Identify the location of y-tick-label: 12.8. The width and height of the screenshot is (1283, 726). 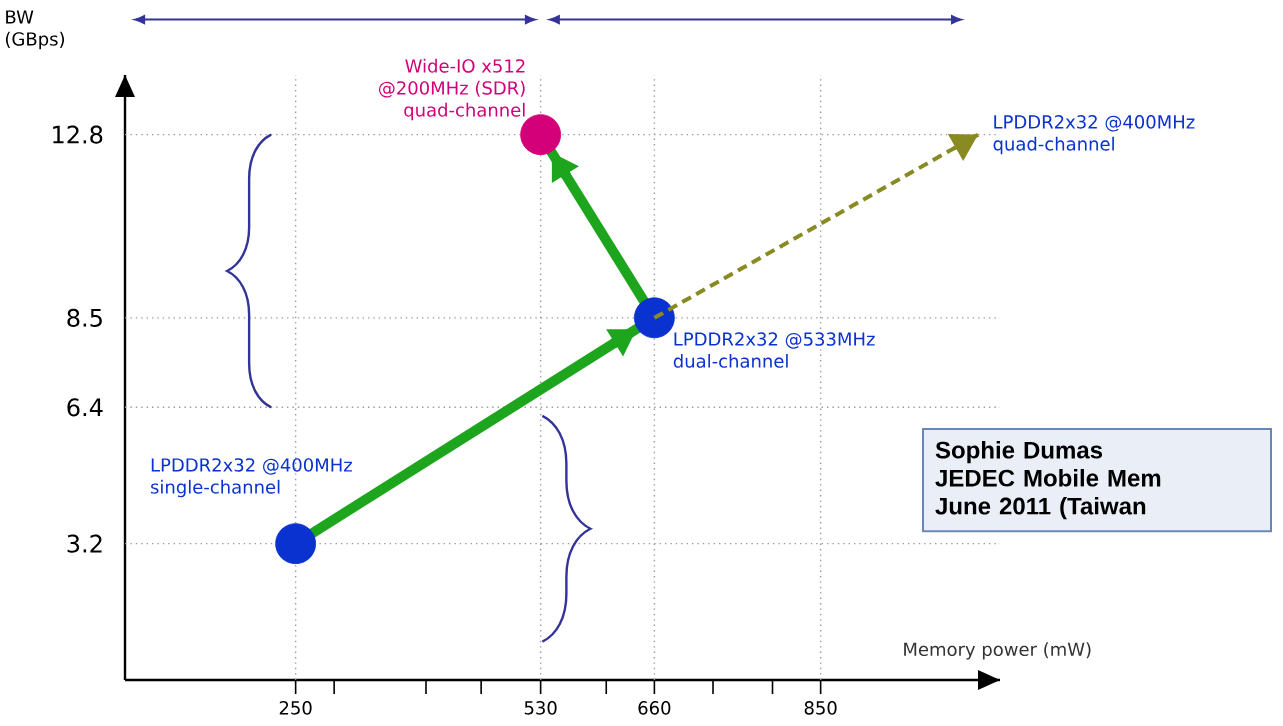
(78, 134).